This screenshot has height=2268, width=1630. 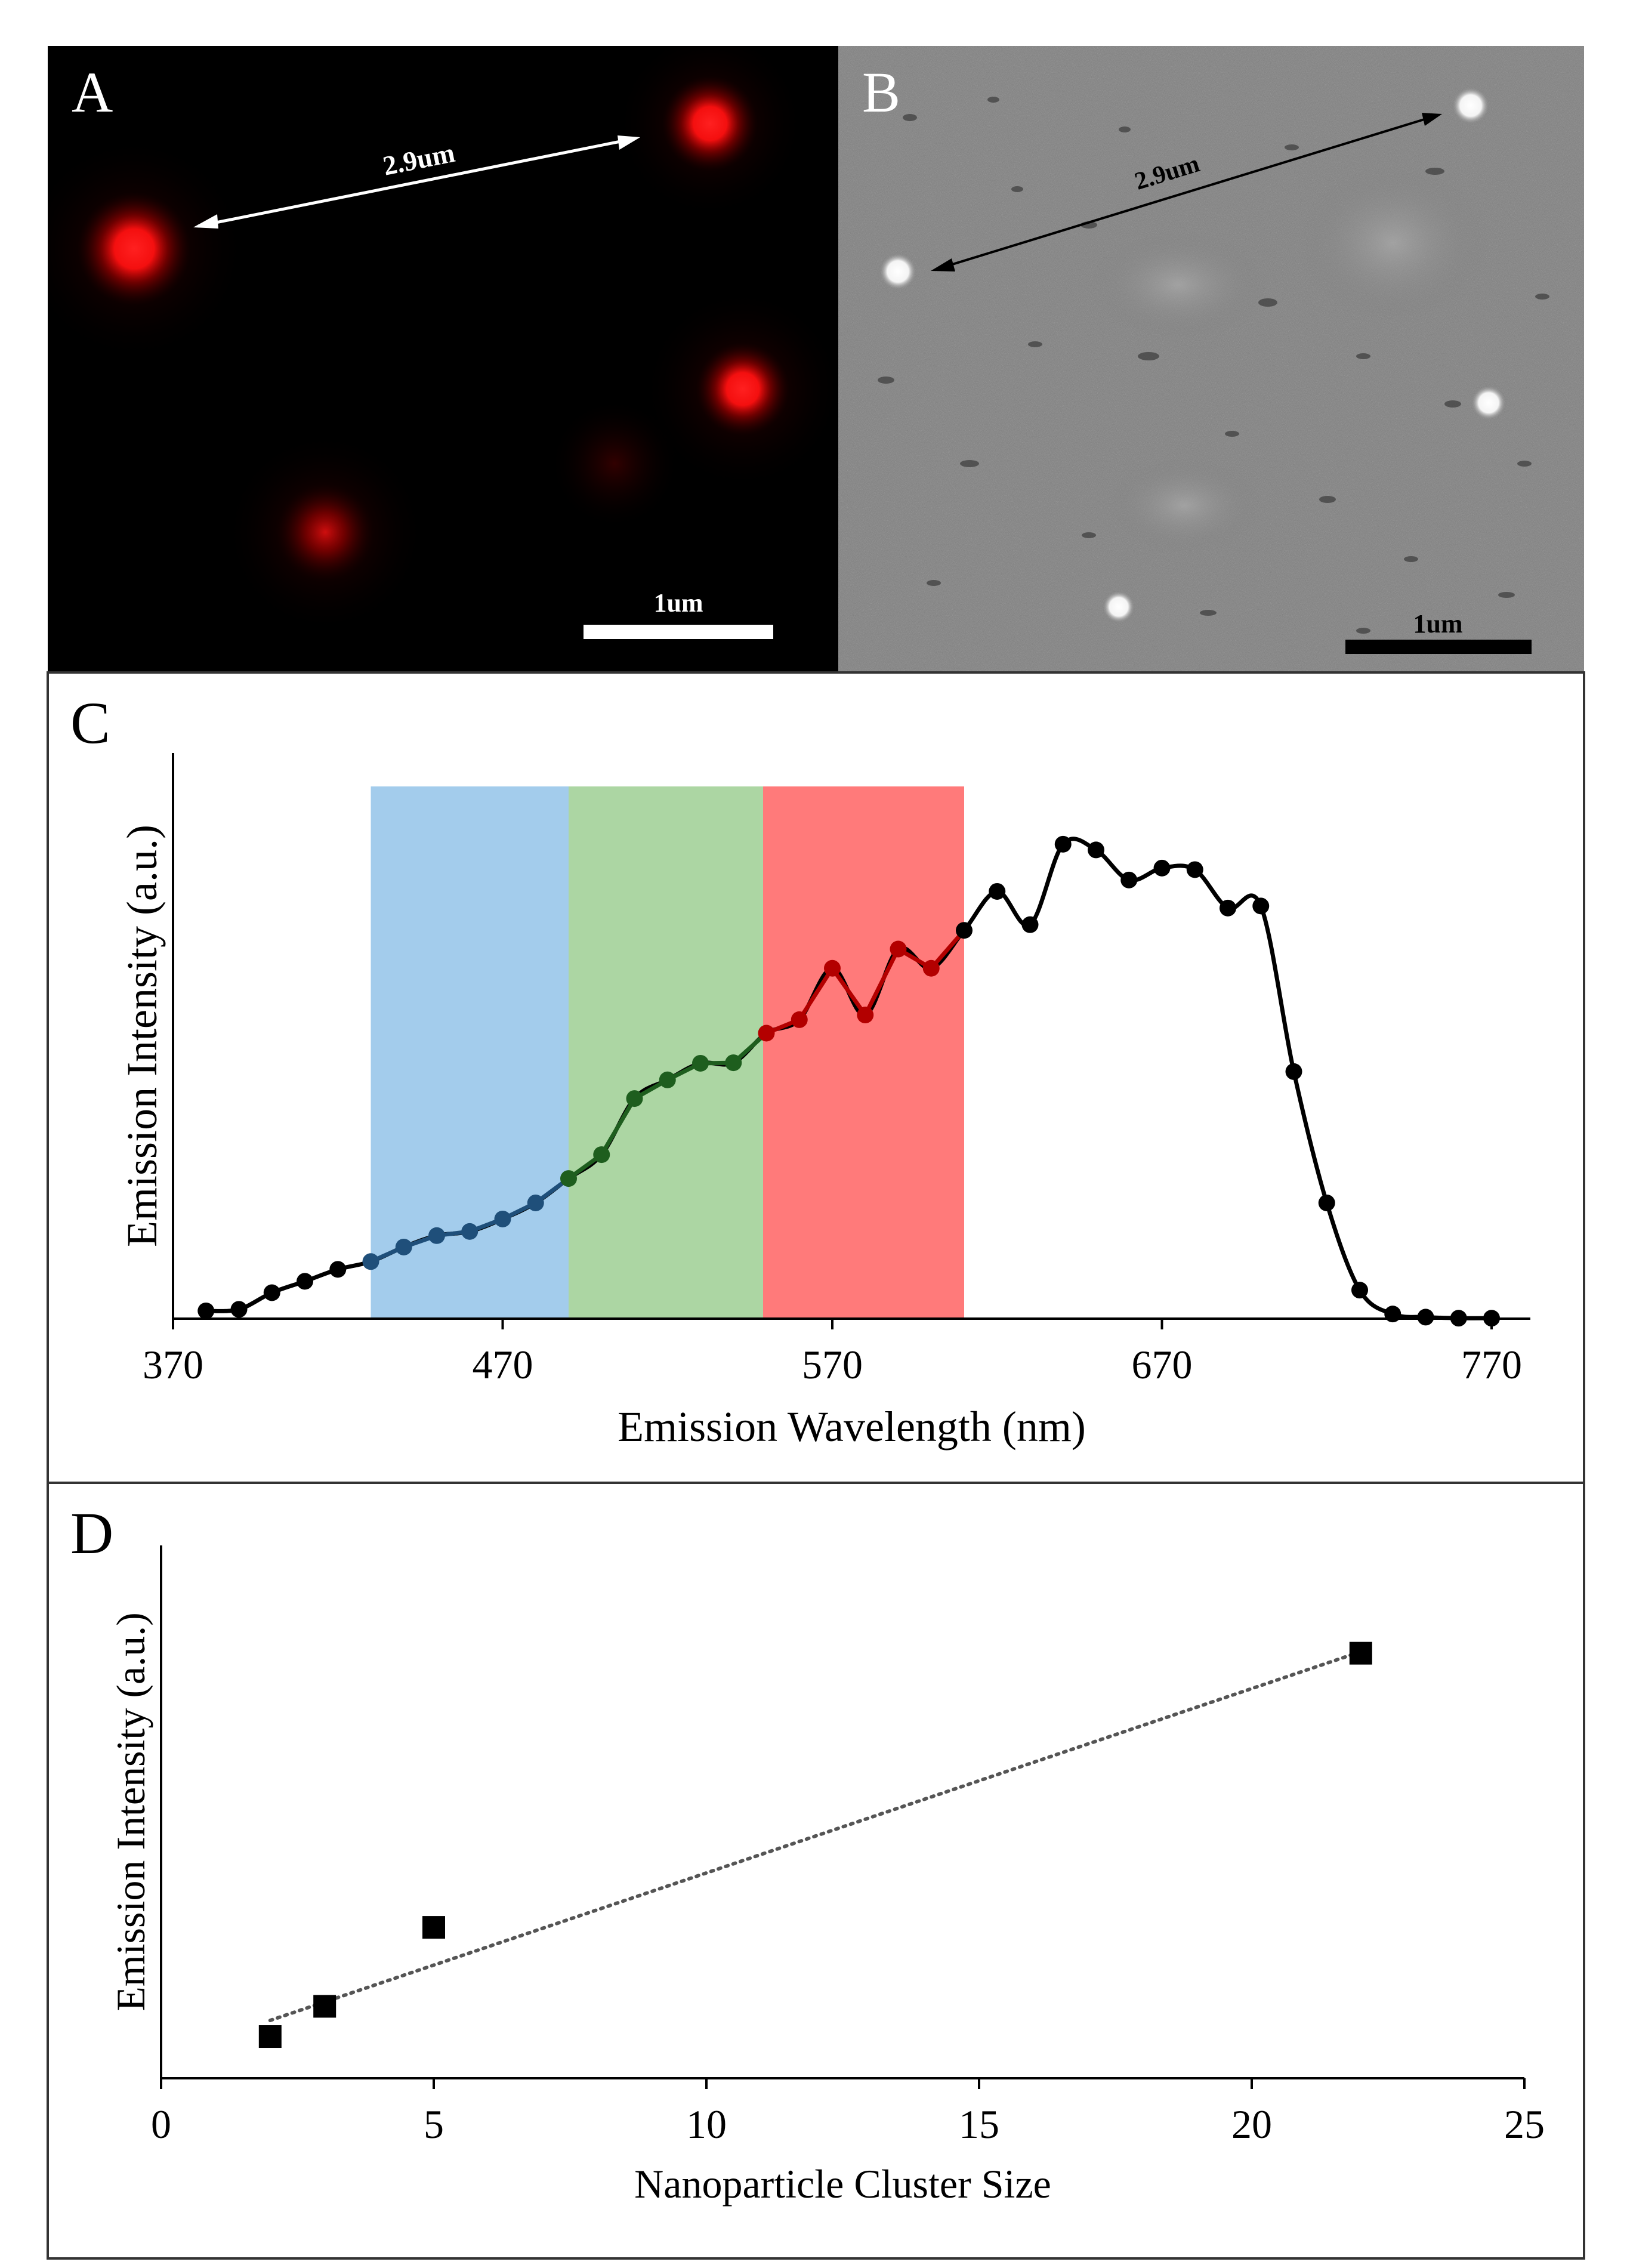 What do you see at coordinates (173, 1364) in the screenshot?
I see `x-tick-label: 370` at bounding box center [173, 1364].